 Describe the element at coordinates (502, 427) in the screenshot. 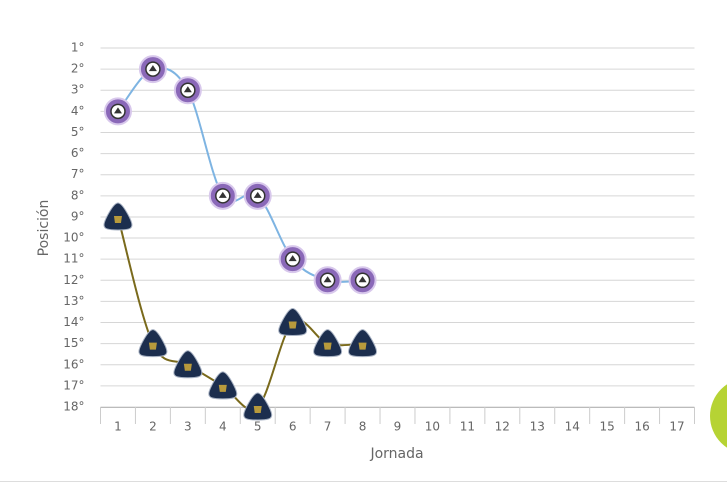

I see `x-tick-label: 12` at that location.